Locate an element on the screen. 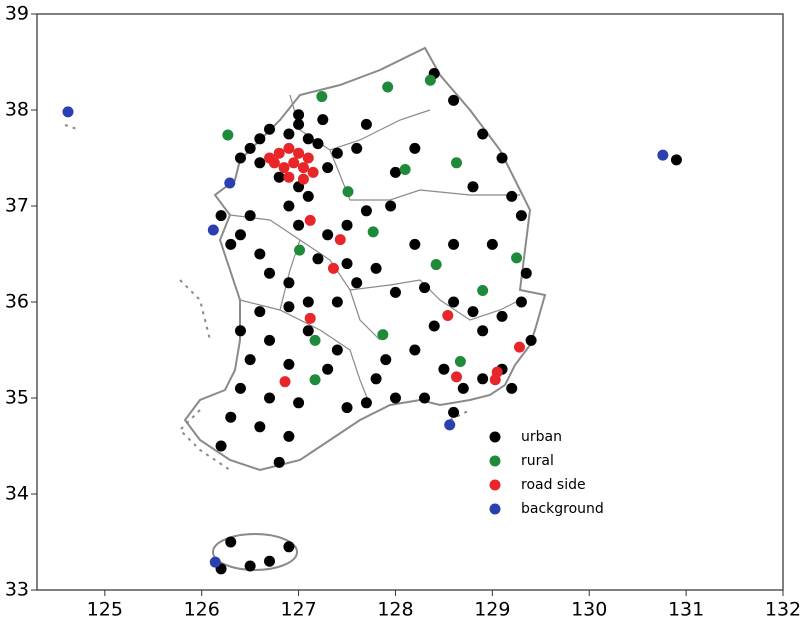 The width and height of the screenshot is (800, 620). x-tick-label: 125 is located at coordinates (105, 609).